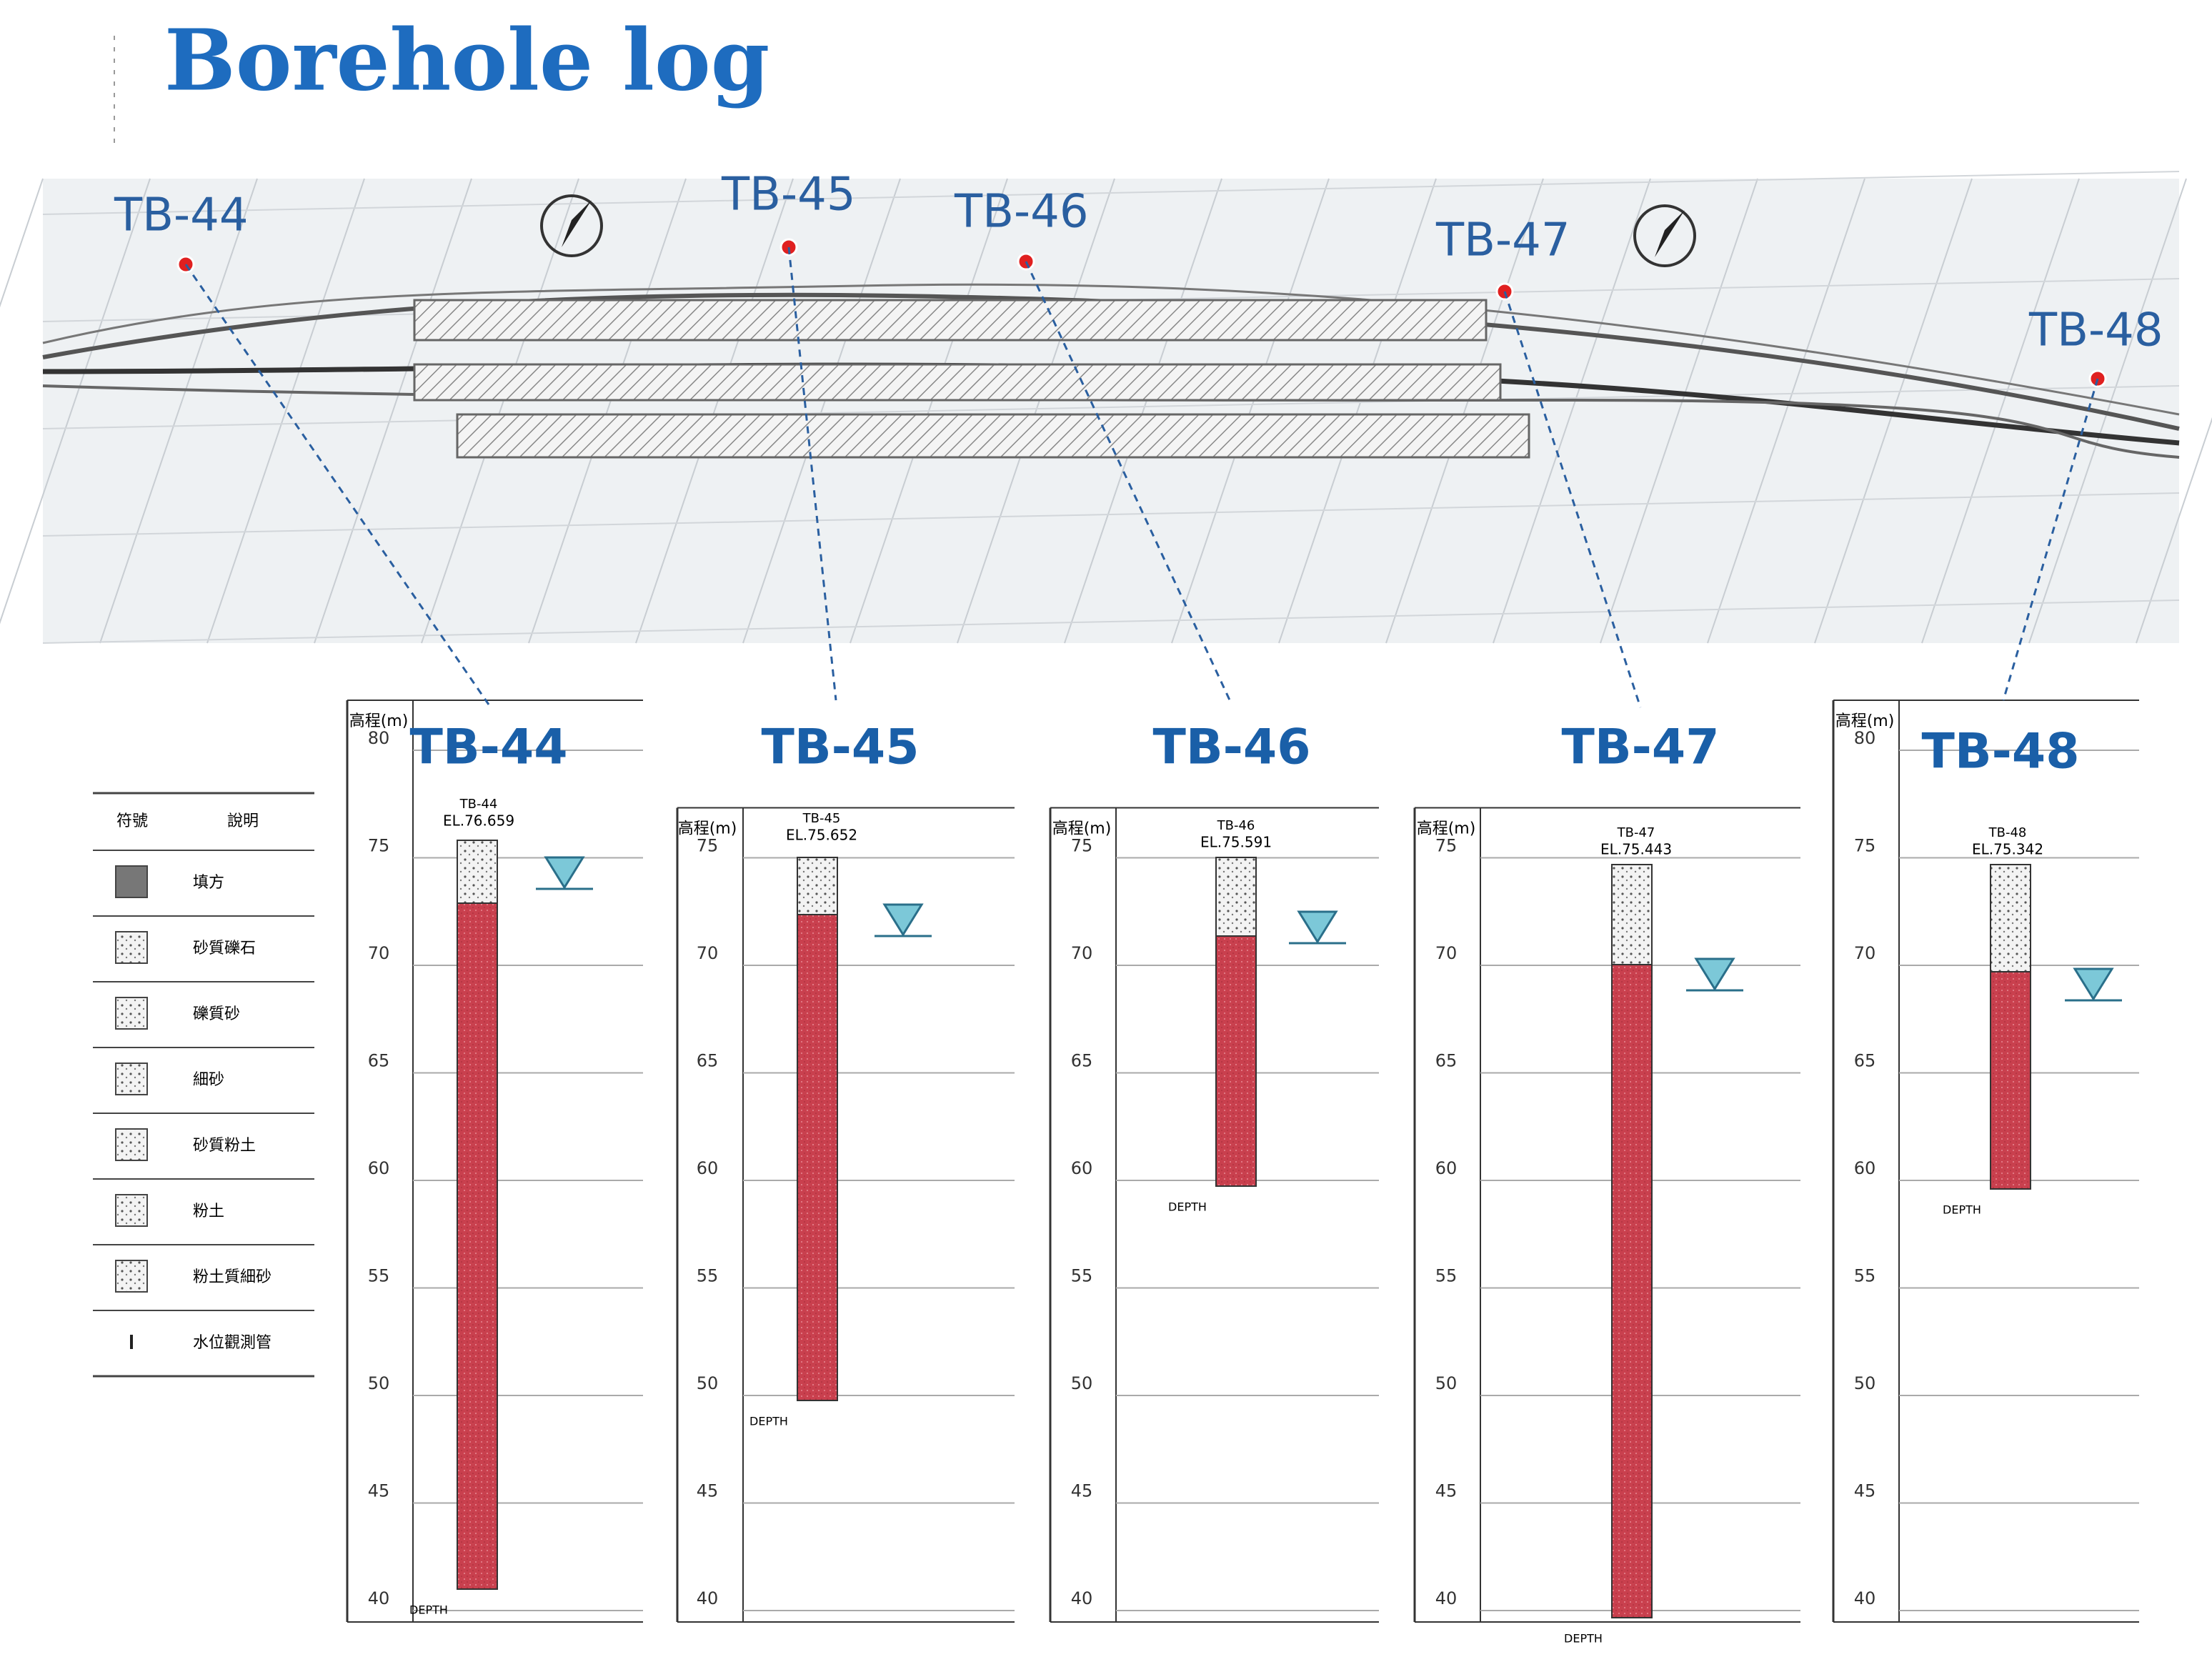 Image resolution: width=2212 pixels, height=1677 pixels. Describe the element at coordinates (840, 748) in the screenshot. I see `borehole-title: TB-45` at that location.